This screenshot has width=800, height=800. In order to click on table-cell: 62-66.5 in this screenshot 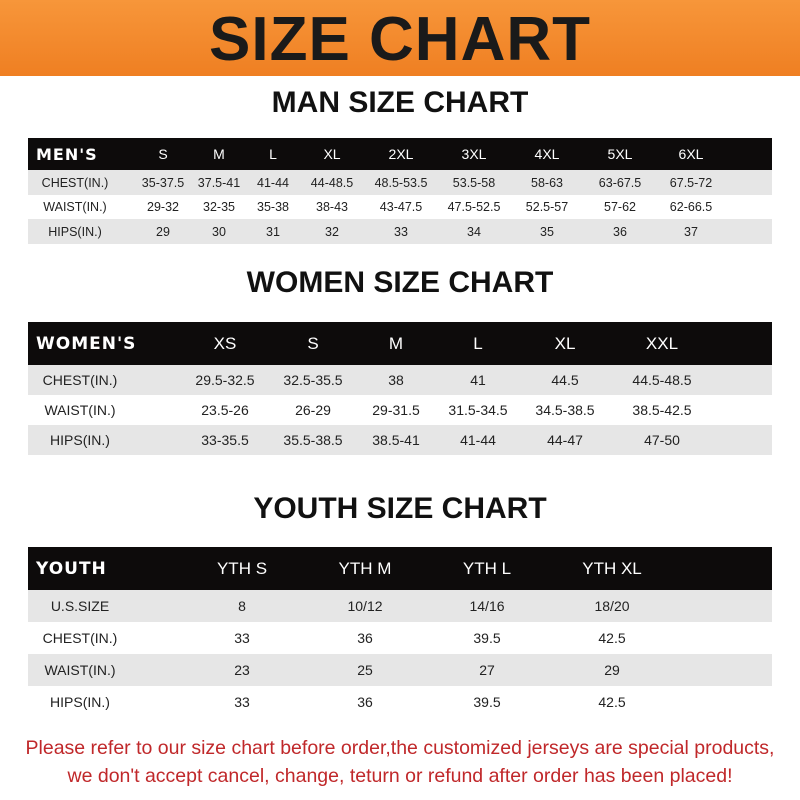, I will do `click(691, 207)`.